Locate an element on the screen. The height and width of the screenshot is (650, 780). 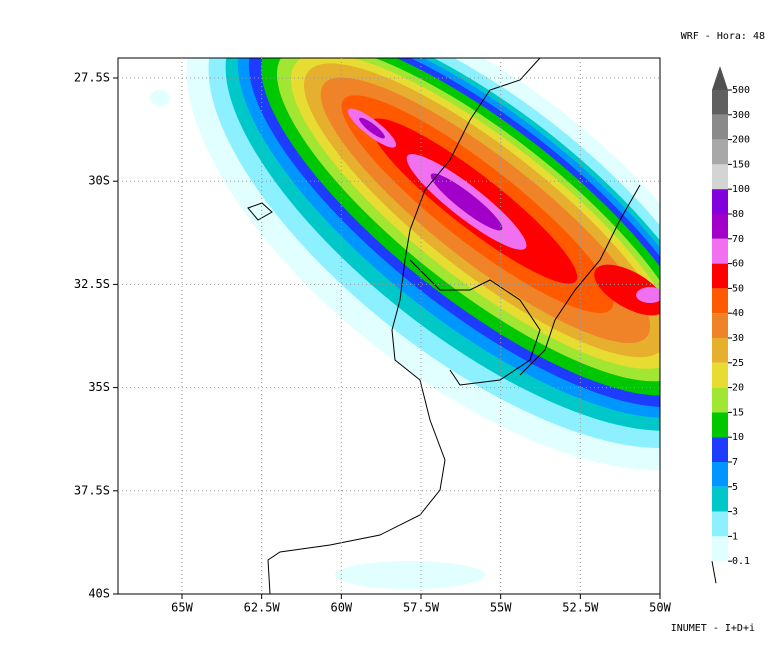
colorbar-label: 0.1 is located at coordinates (741, 561).